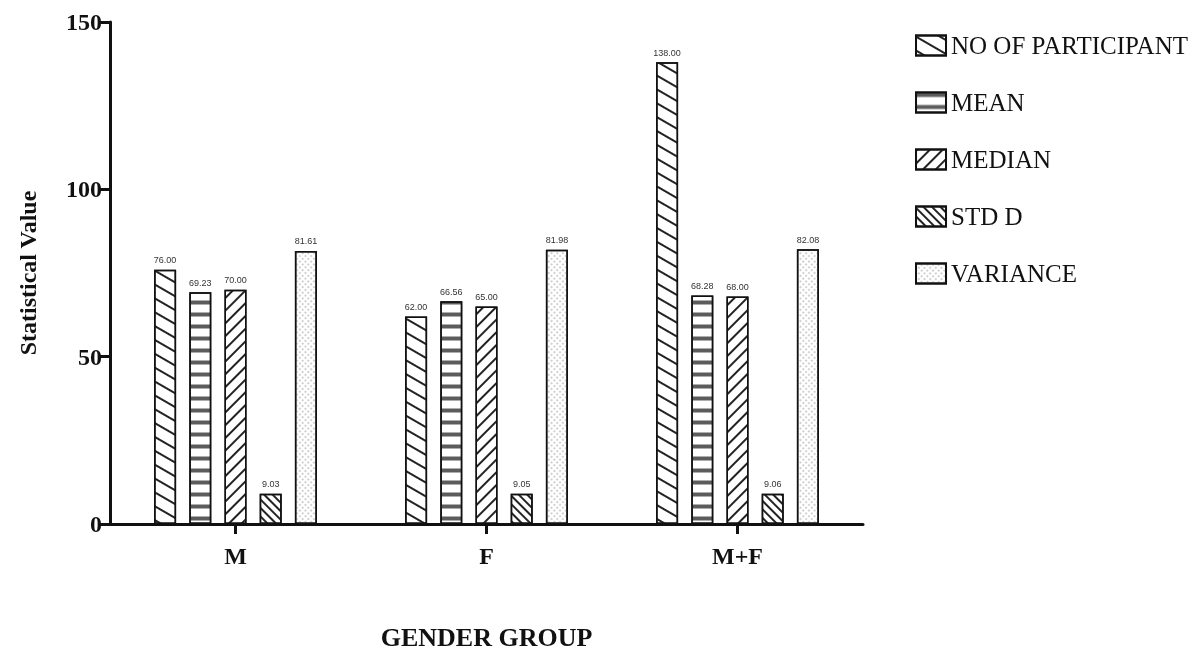 The image size is (1203, 664). Describe the element at coordinates (96, 524) in the screenshot. I see `y-tick-label: 0` at that location.